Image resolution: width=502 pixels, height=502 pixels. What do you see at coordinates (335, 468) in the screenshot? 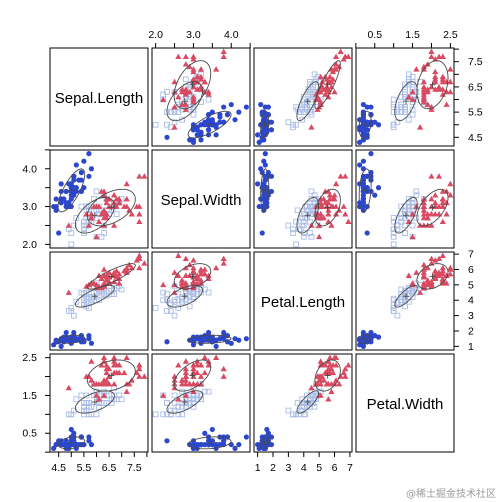
I see `tick-label: 6` at bounding box center [335, 468].